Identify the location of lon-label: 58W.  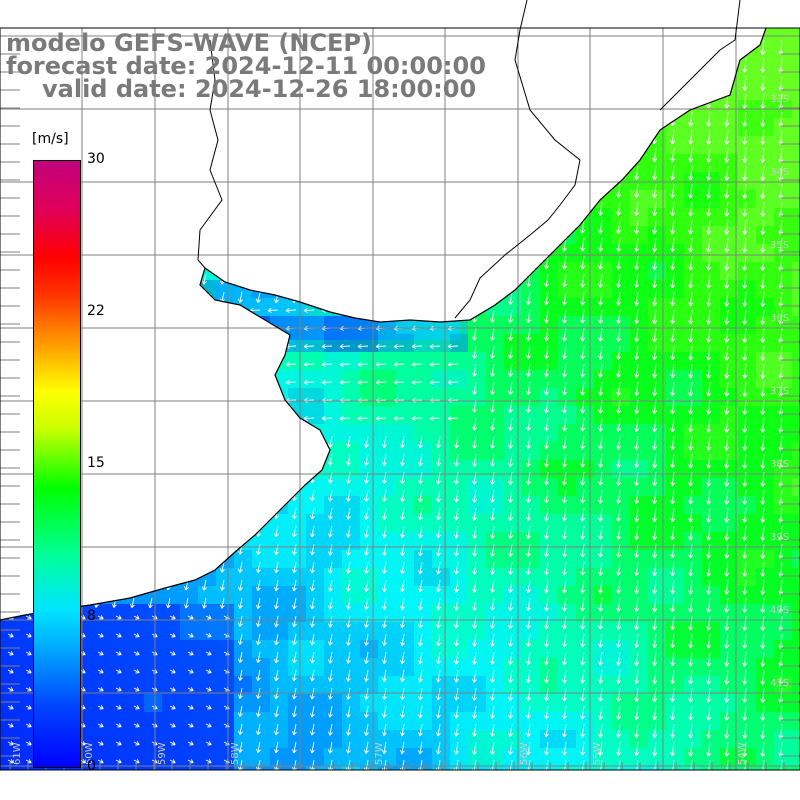
(235, 753).